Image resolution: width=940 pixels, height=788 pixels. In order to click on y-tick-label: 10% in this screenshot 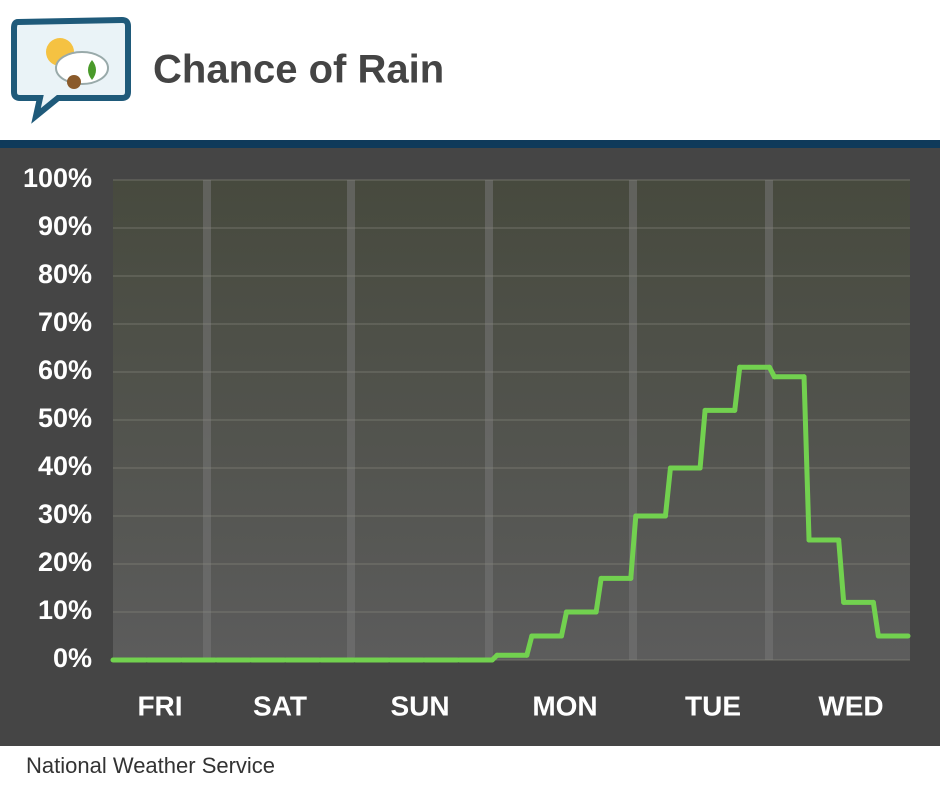, I will do `click(65, 610)`.